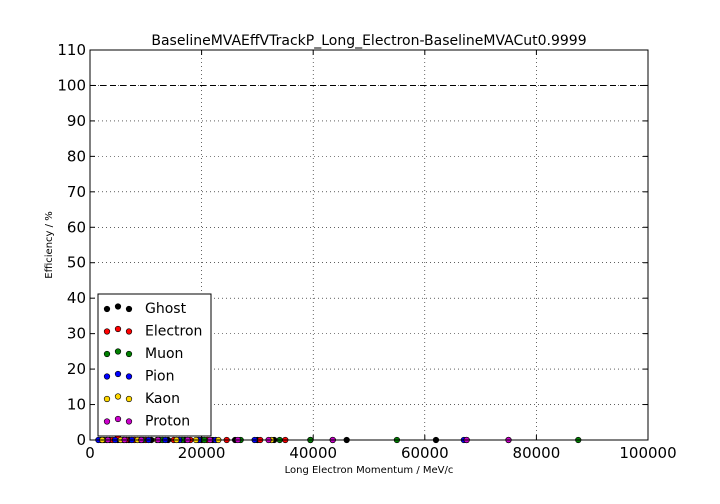 This screenshot has height=504, width=720. I want to click on x-tick-label: 80000, so click(537, 453).